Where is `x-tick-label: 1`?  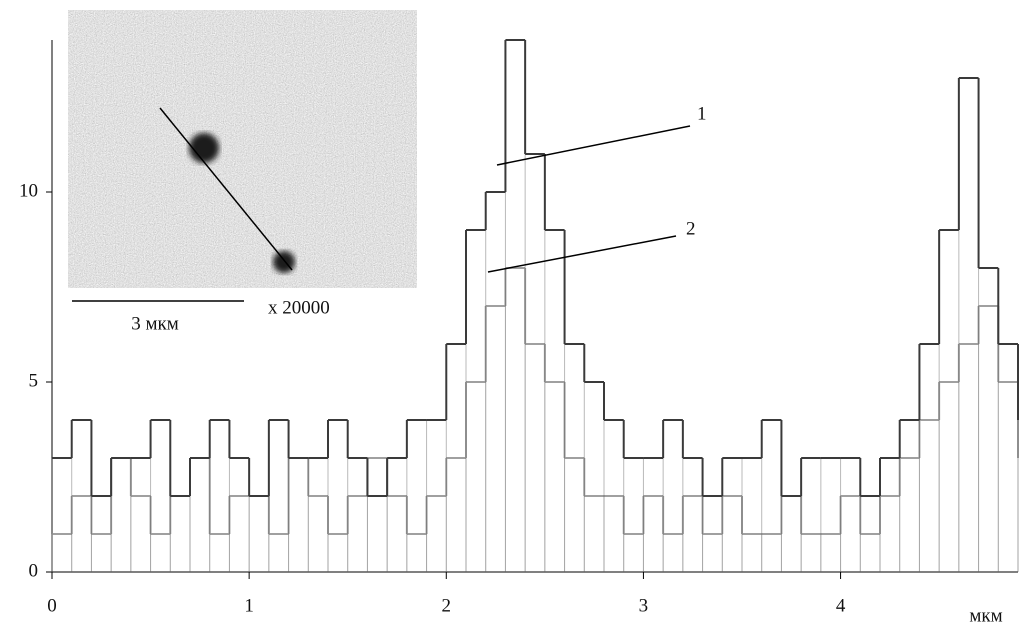
x-tick-label: 1 is located at coordinates (249, 605).